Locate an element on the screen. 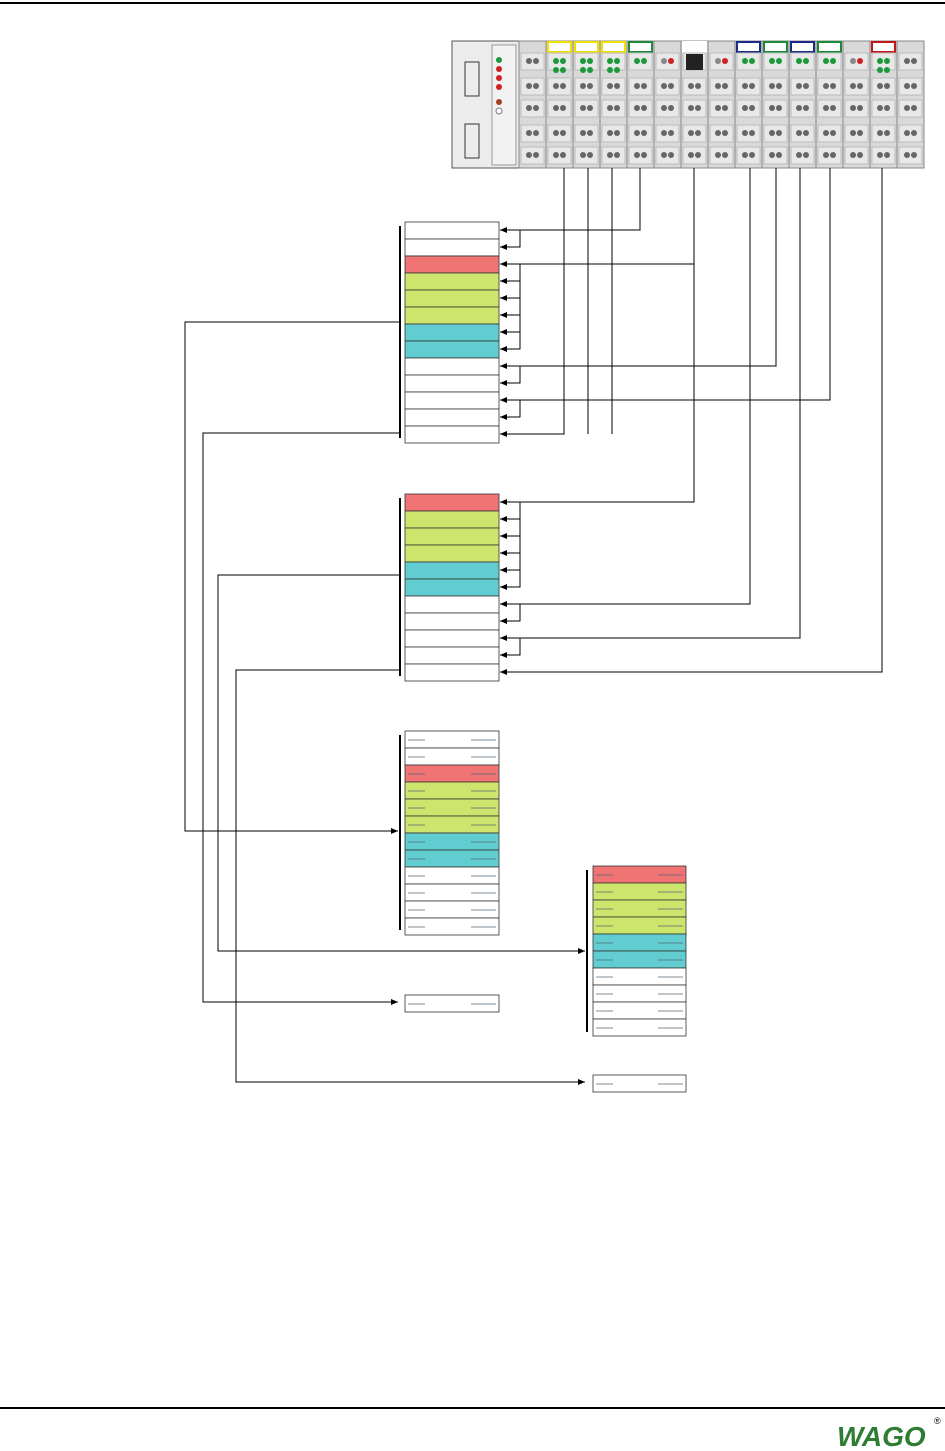 The height and width of the screenshot is (1451, 945). mapping-line is located at coordinates (292, 577).